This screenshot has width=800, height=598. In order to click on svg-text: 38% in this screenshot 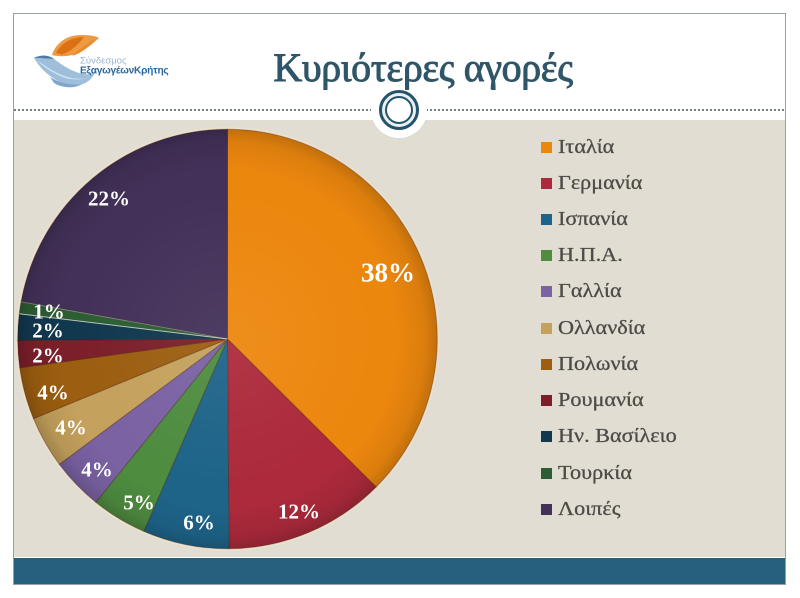, I will do `click(388, 273)`.